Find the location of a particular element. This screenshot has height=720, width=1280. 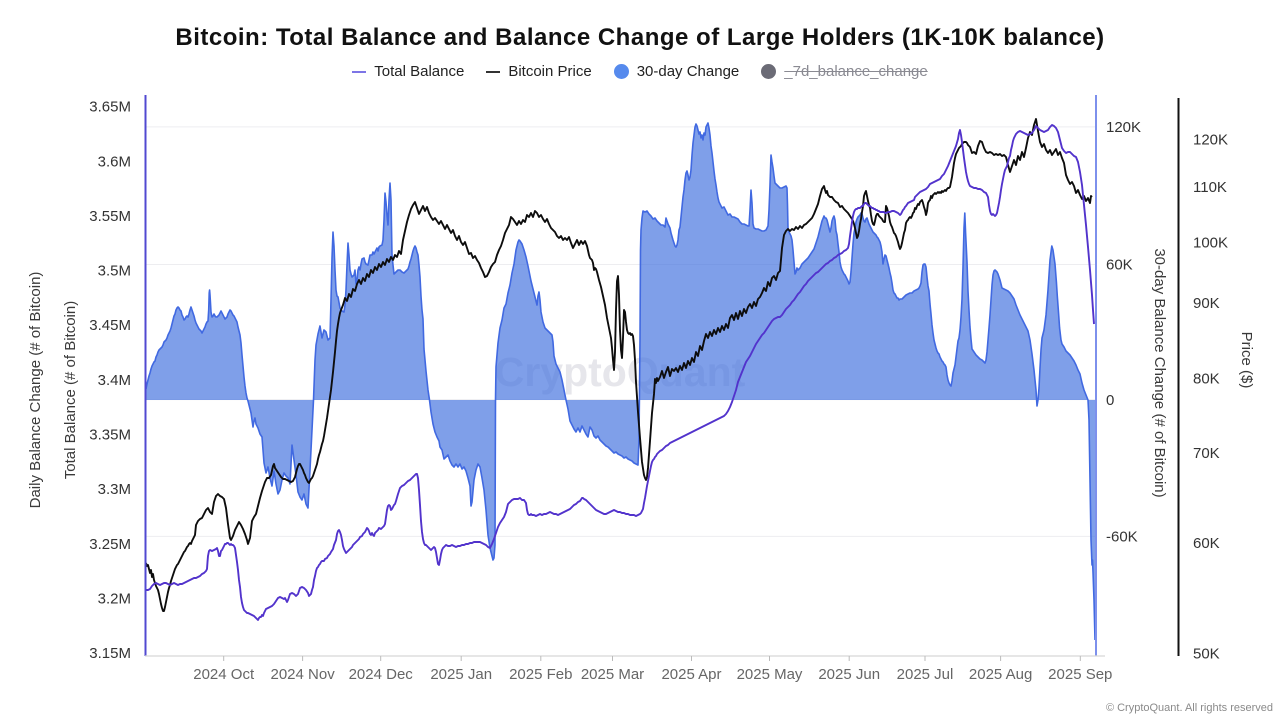

svg-text: 3.25M is located at coordinates (110, 544).